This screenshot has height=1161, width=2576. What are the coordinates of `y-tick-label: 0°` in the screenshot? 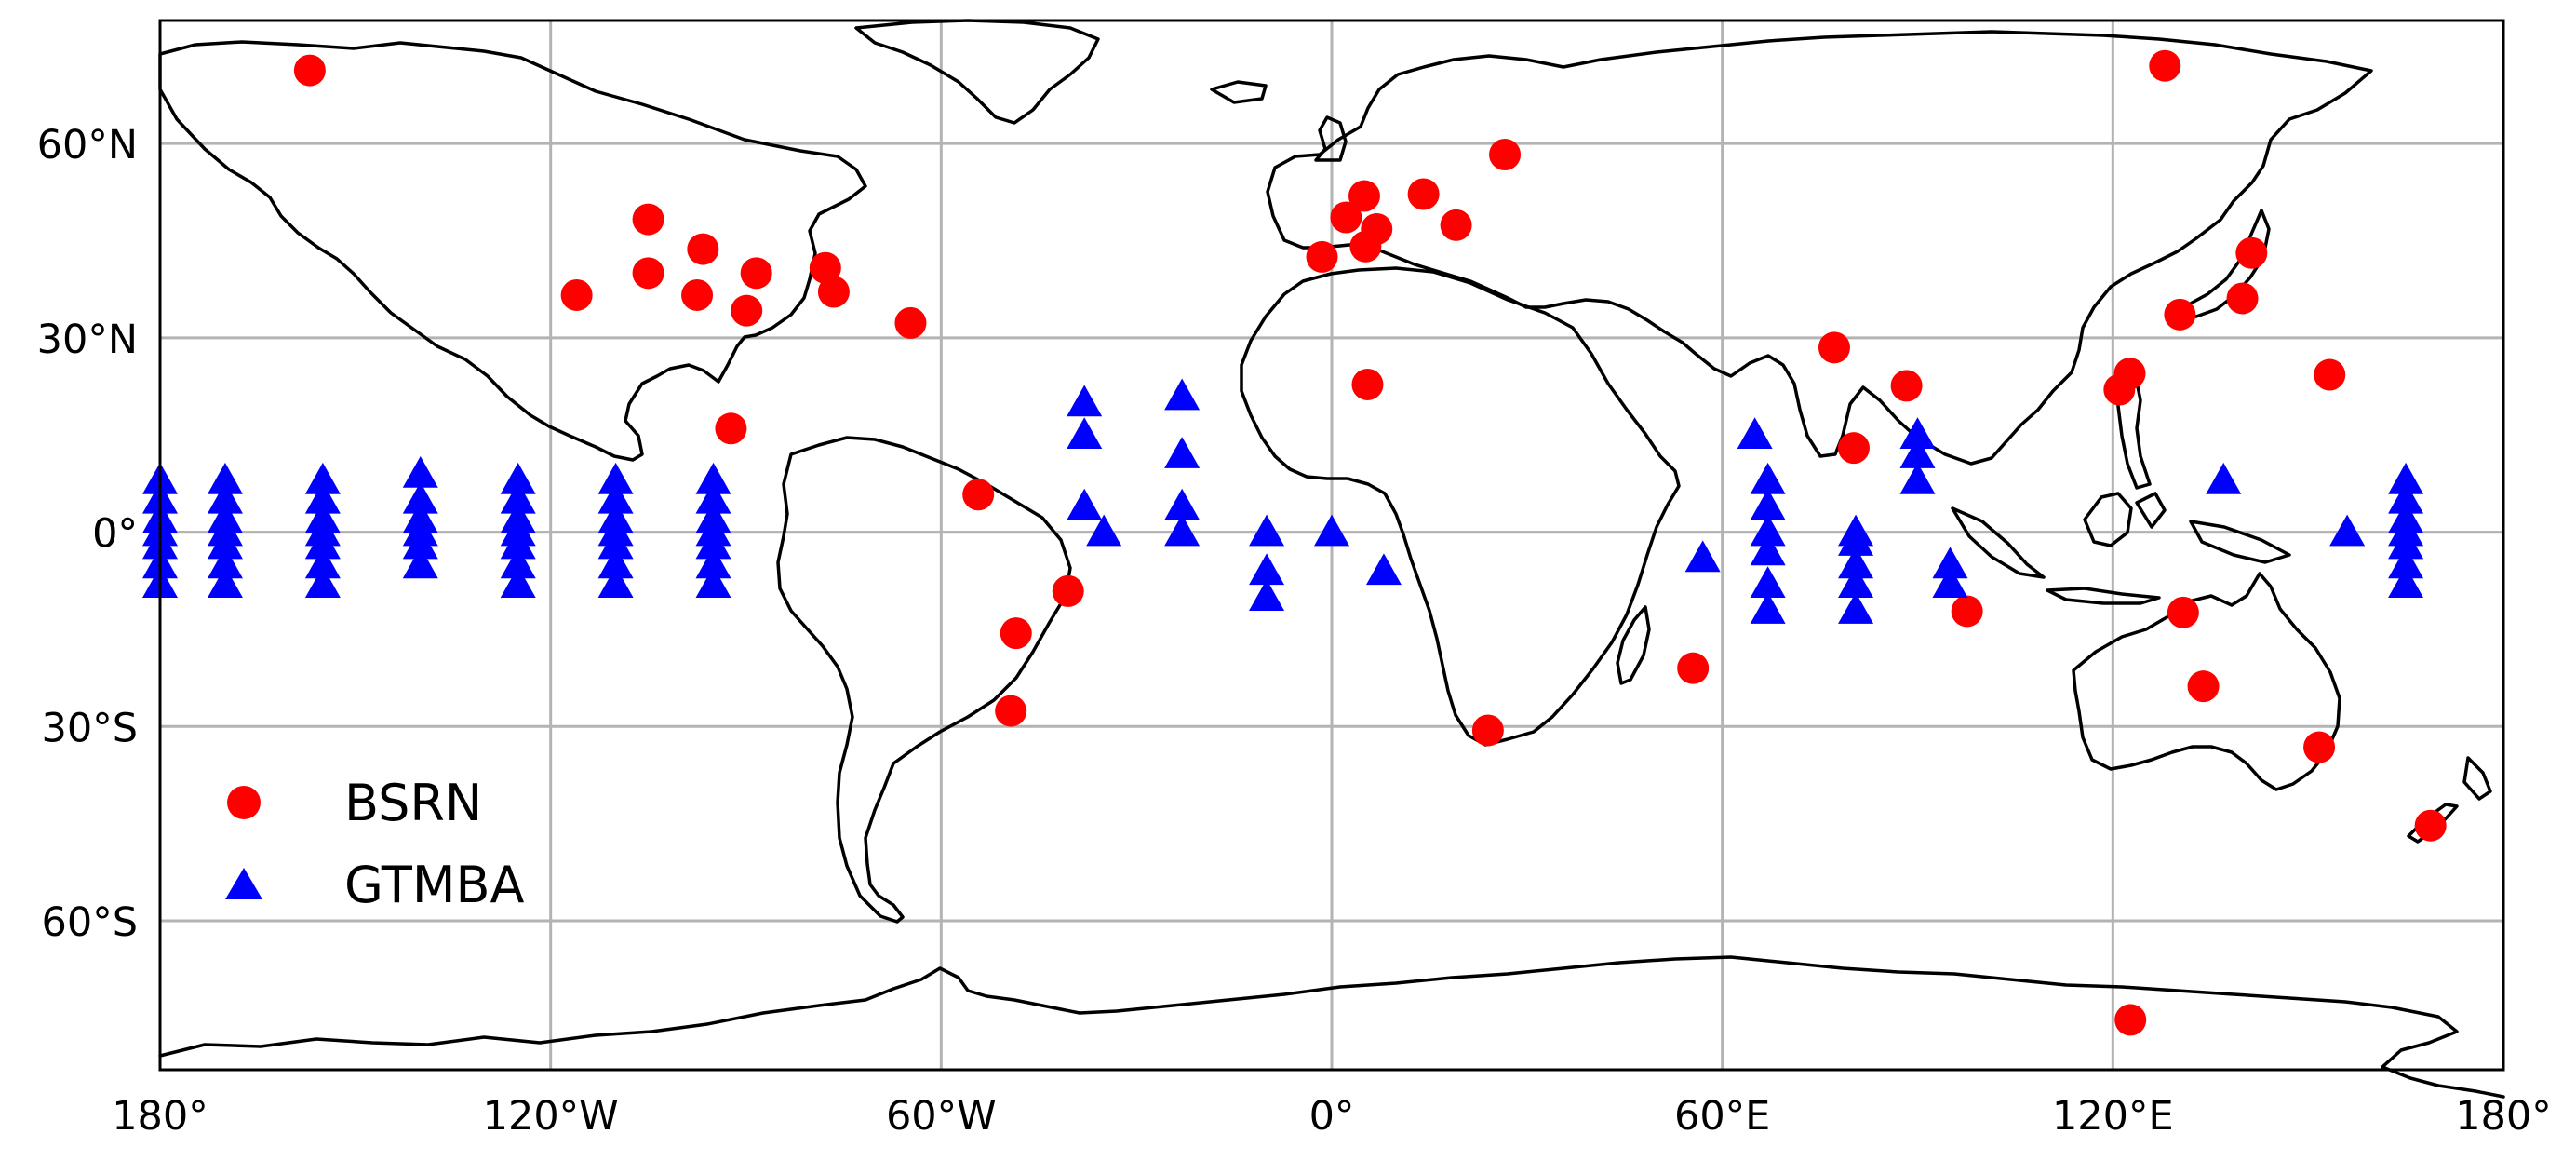 It's located at (115, 534).